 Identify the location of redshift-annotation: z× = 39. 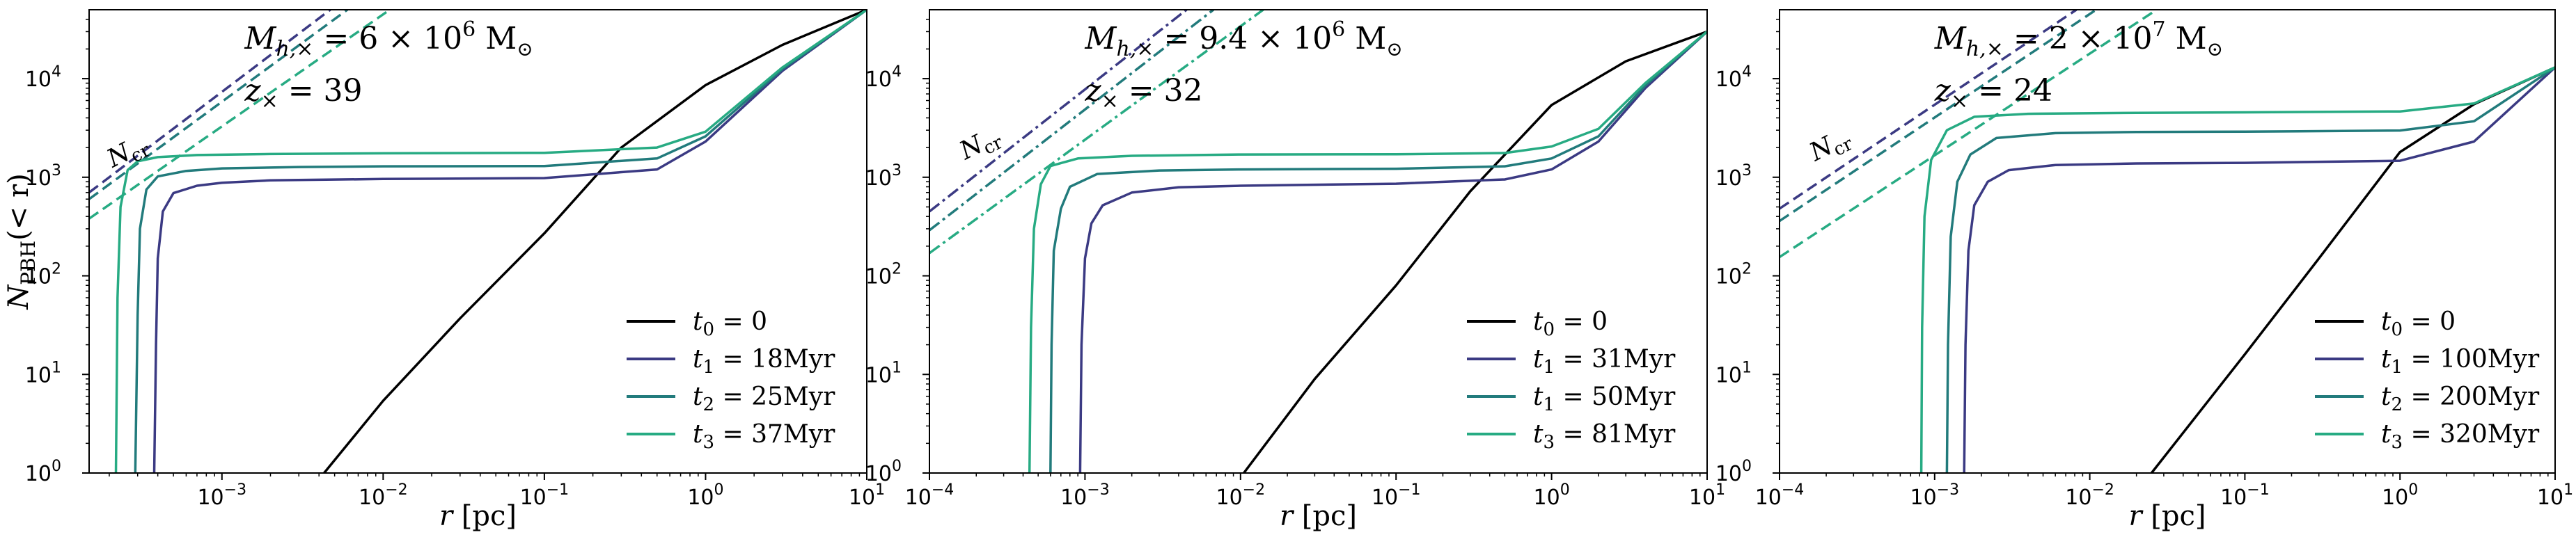
(303, 93).